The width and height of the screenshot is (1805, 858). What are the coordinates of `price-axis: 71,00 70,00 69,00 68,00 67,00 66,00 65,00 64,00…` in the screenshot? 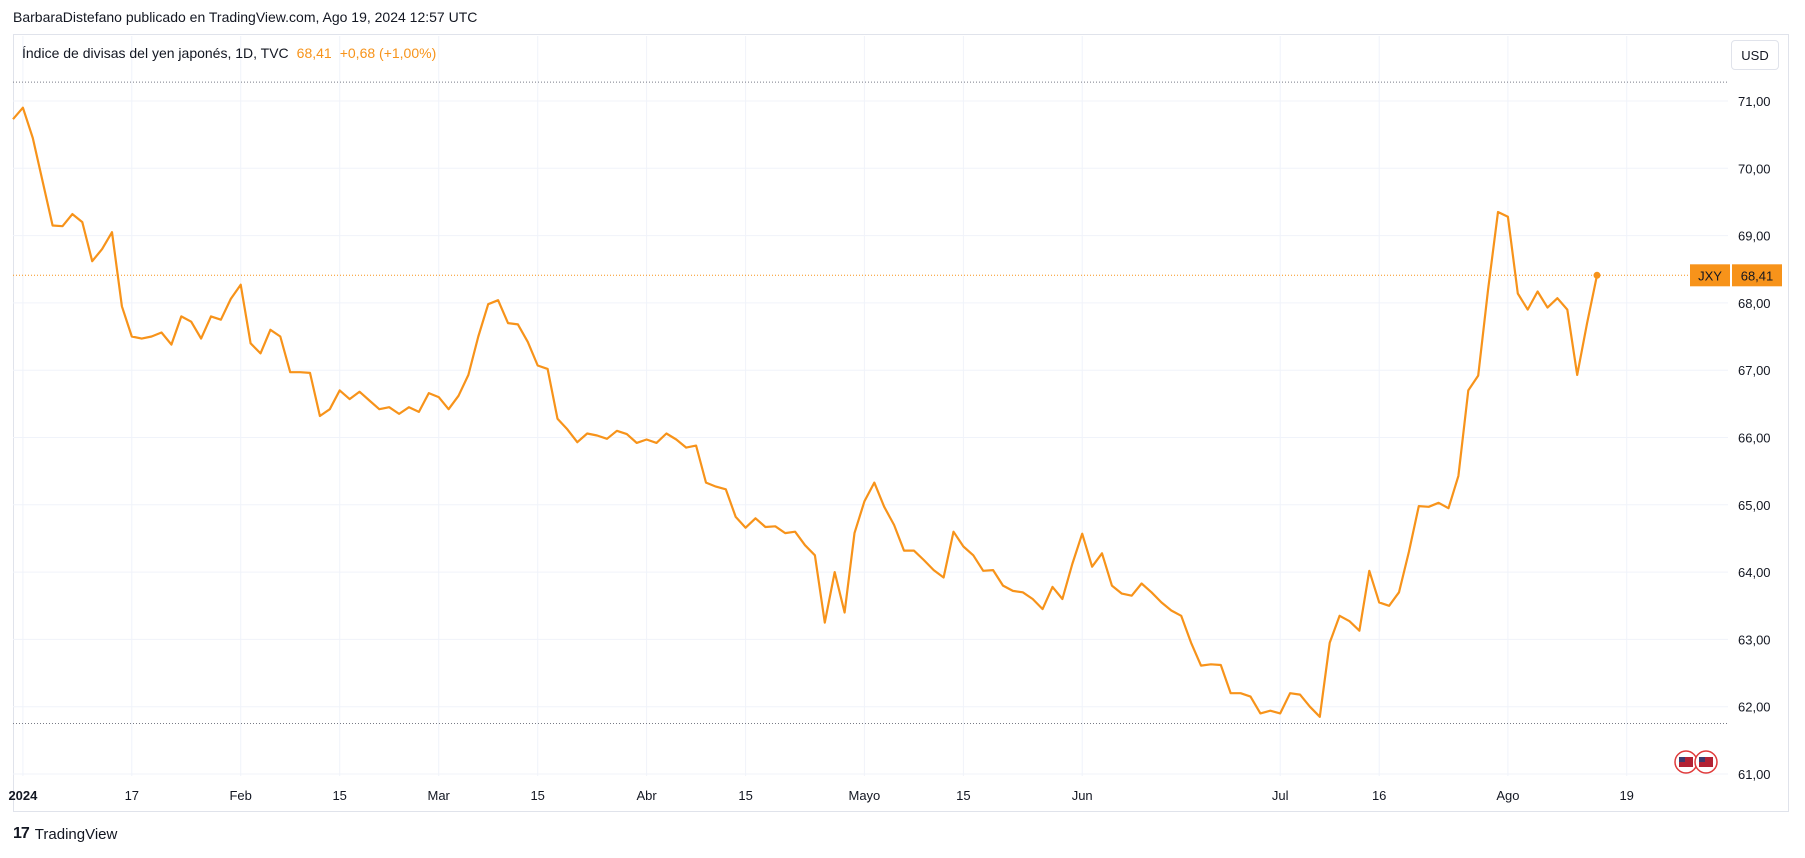 It's located at (1754, 438).